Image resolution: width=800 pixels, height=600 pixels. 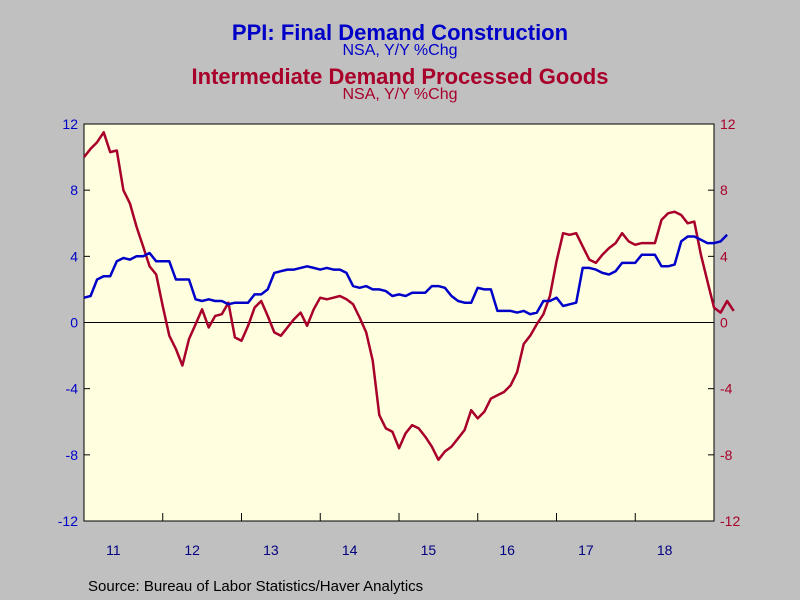 What do you see at coordinates (72, 389) in the screenshot?
I see `y-tick-label-left: -4` at bounding box center [72, 389].